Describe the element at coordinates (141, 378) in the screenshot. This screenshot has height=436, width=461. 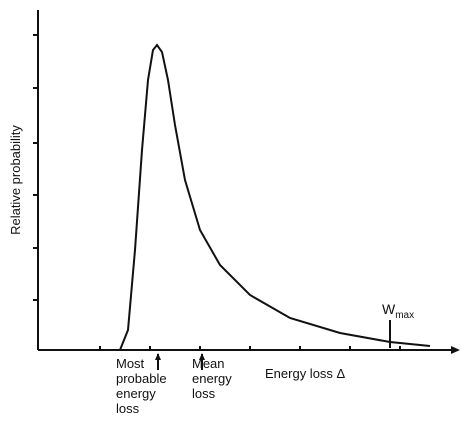
I see `annotation-text: probable` at that location.